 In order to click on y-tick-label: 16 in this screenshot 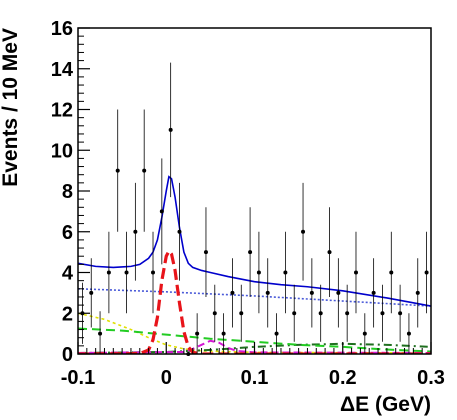, I will do `click(62, 29)`.